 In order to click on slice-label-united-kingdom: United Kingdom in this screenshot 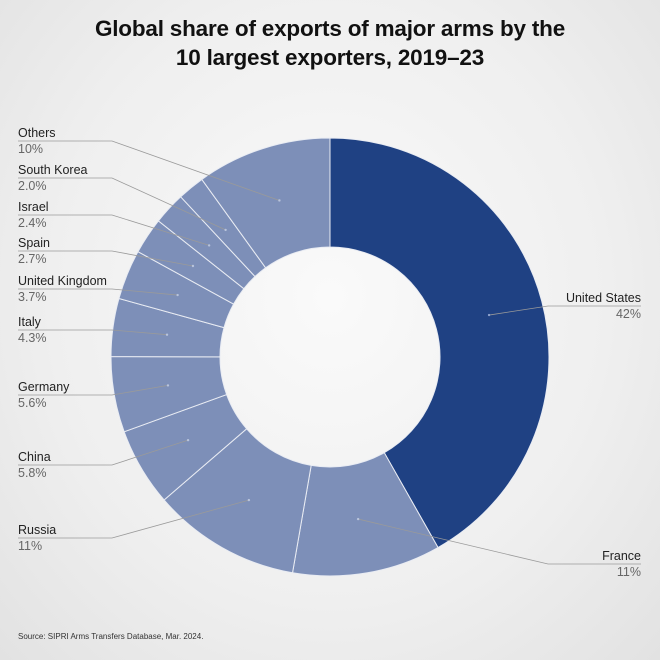, I will do `click(62, 281)`.